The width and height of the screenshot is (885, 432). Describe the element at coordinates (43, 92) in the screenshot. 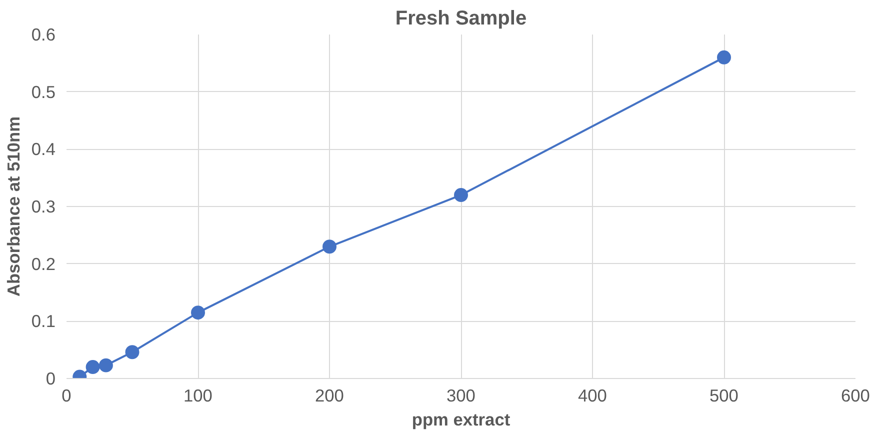

I see `y-tick-label: 0.5` at that location.